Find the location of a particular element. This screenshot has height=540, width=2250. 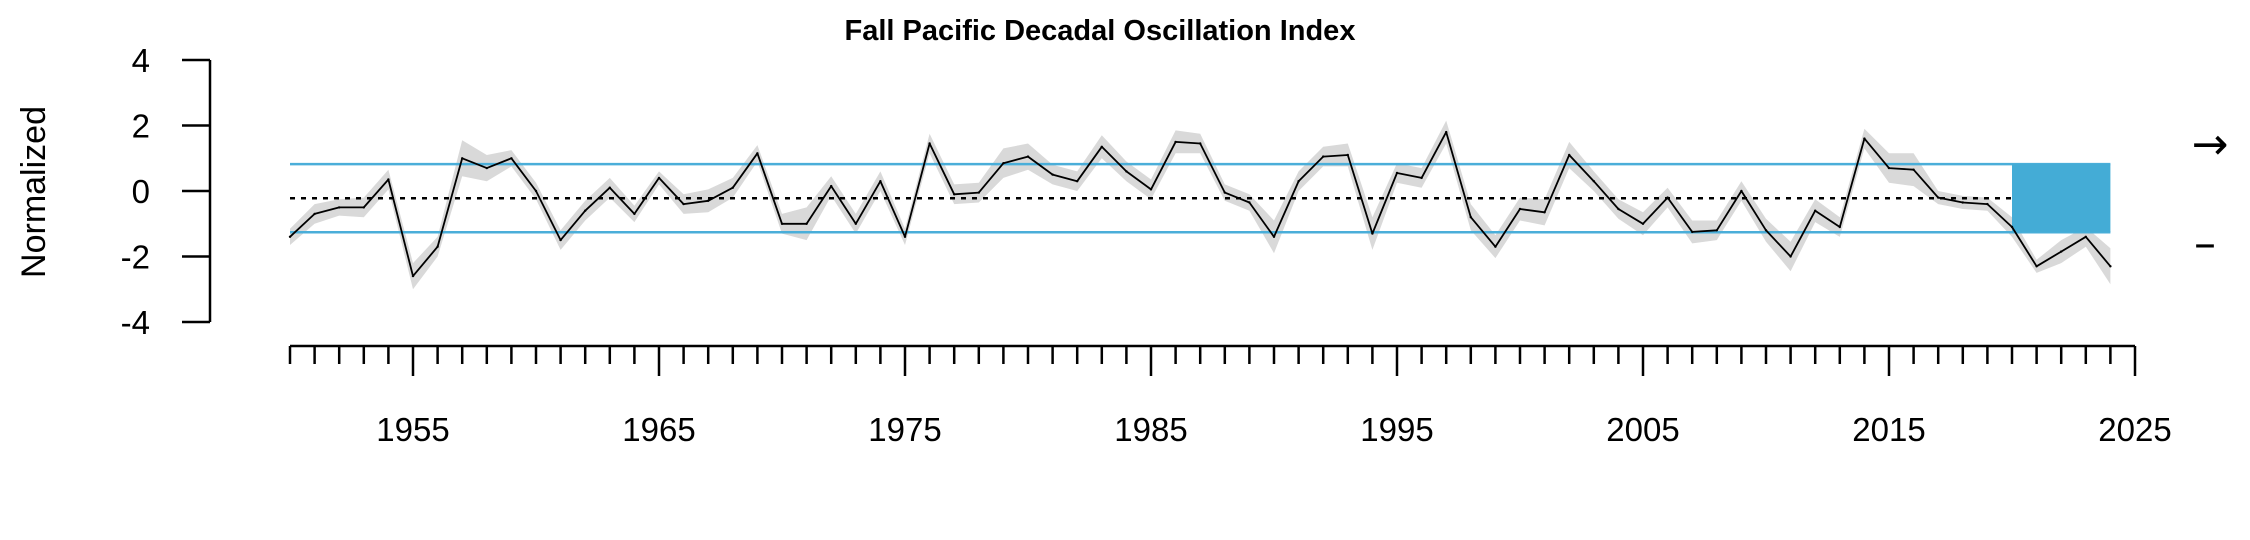

trend-arrow-icon: → is located at coordinates (2210, 144).